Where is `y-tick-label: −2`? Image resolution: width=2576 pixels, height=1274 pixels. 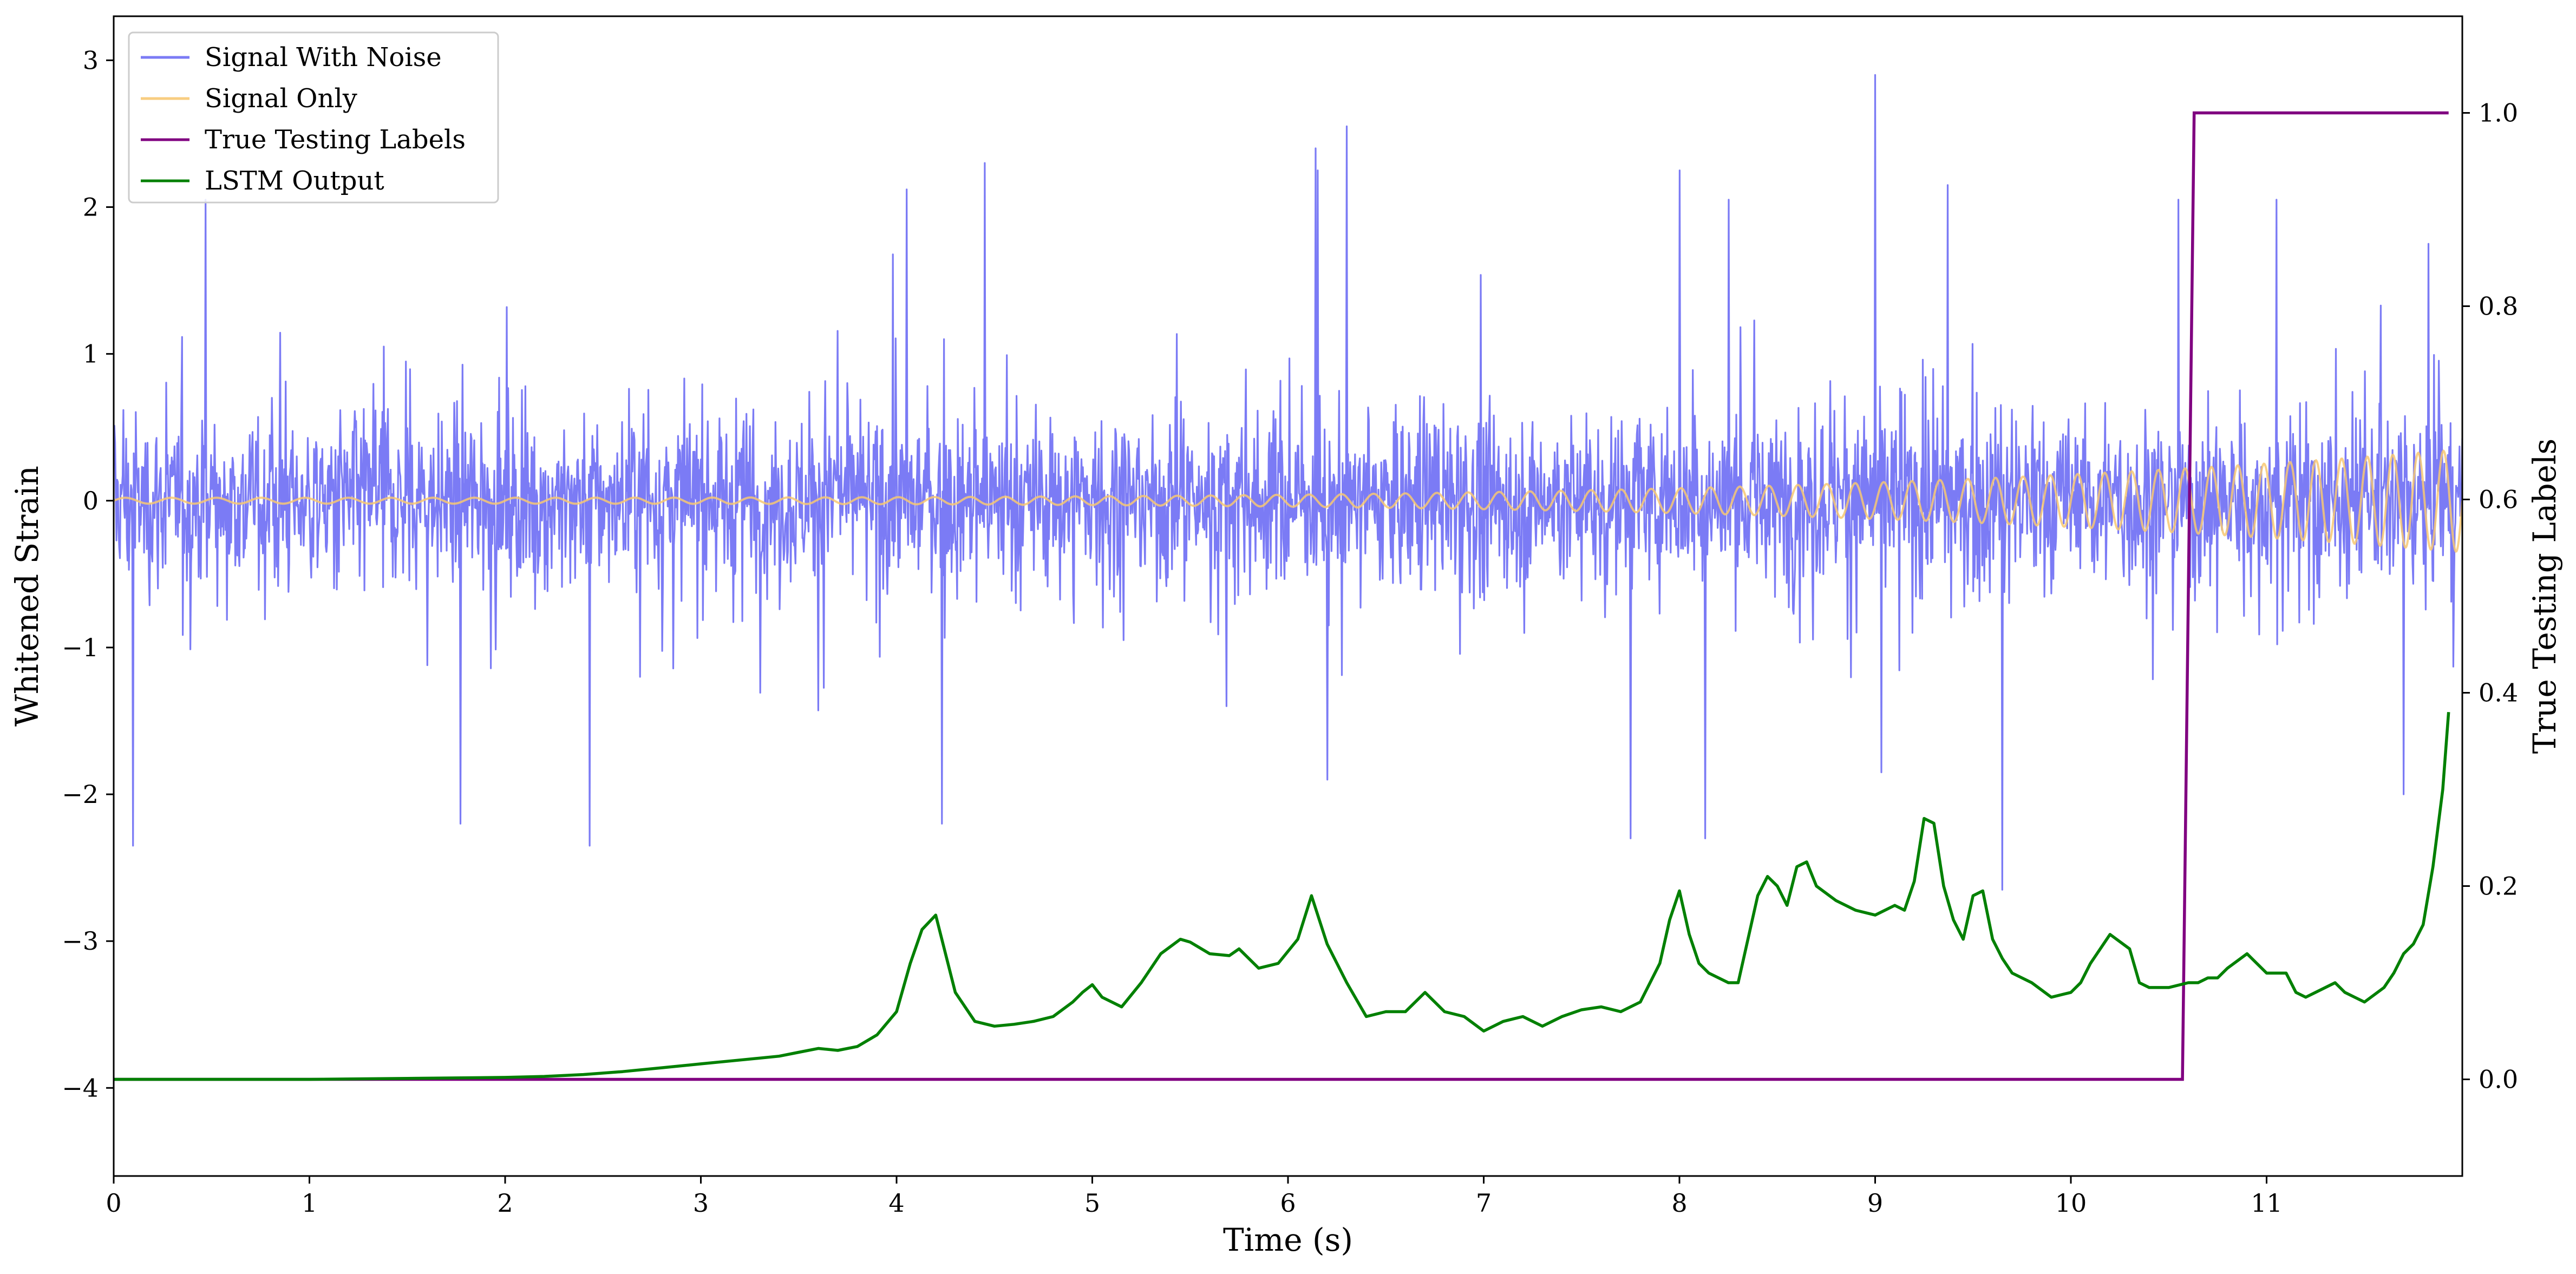
y-tick-label: −2 is located at coordinates (80, 794).